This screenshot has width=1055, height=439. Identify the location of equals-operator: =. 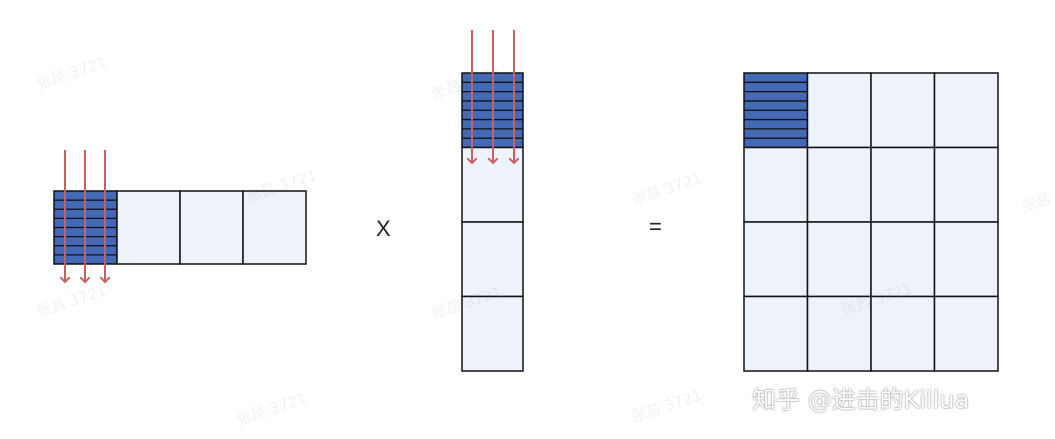
(655, 226).